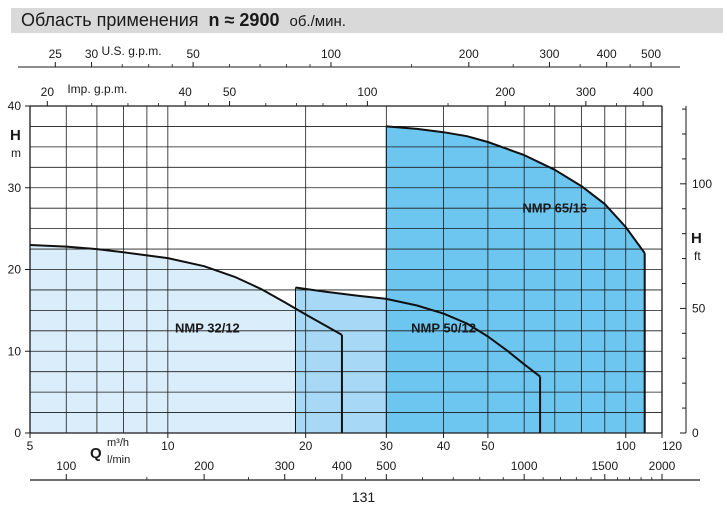 The width and height of the screenshot is (727, 516). I want to click on q-m3h-tick-label-120: 120, so click(672, 446).